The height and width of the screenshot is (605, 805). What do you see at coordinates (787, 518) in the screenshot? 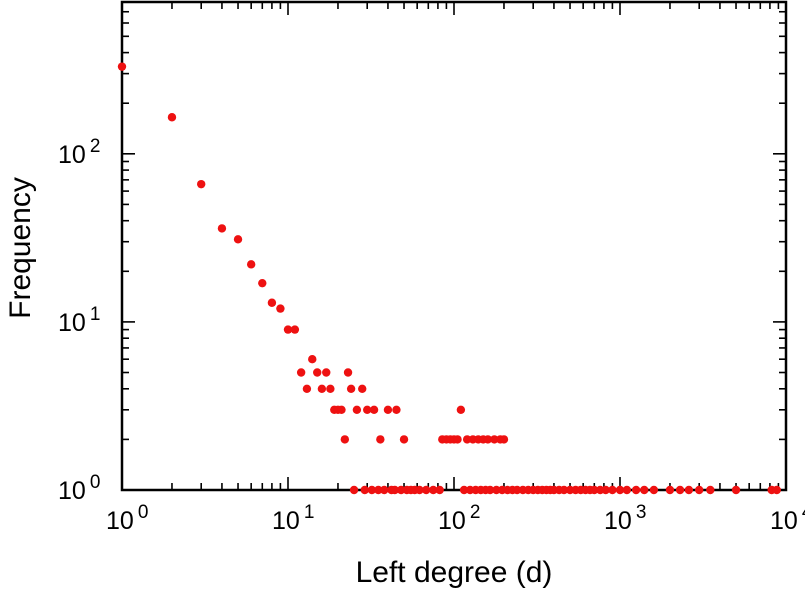
I see `tick-label: 104` at bounding box center [787, 518].